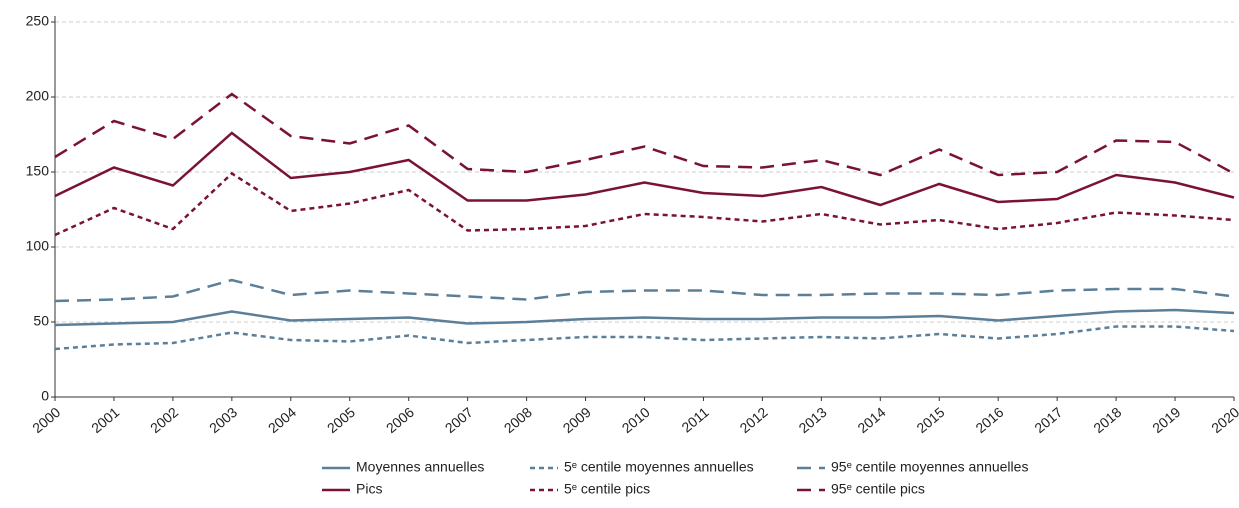  I want to click on x-tick-label: 2007, so click(459, 420).